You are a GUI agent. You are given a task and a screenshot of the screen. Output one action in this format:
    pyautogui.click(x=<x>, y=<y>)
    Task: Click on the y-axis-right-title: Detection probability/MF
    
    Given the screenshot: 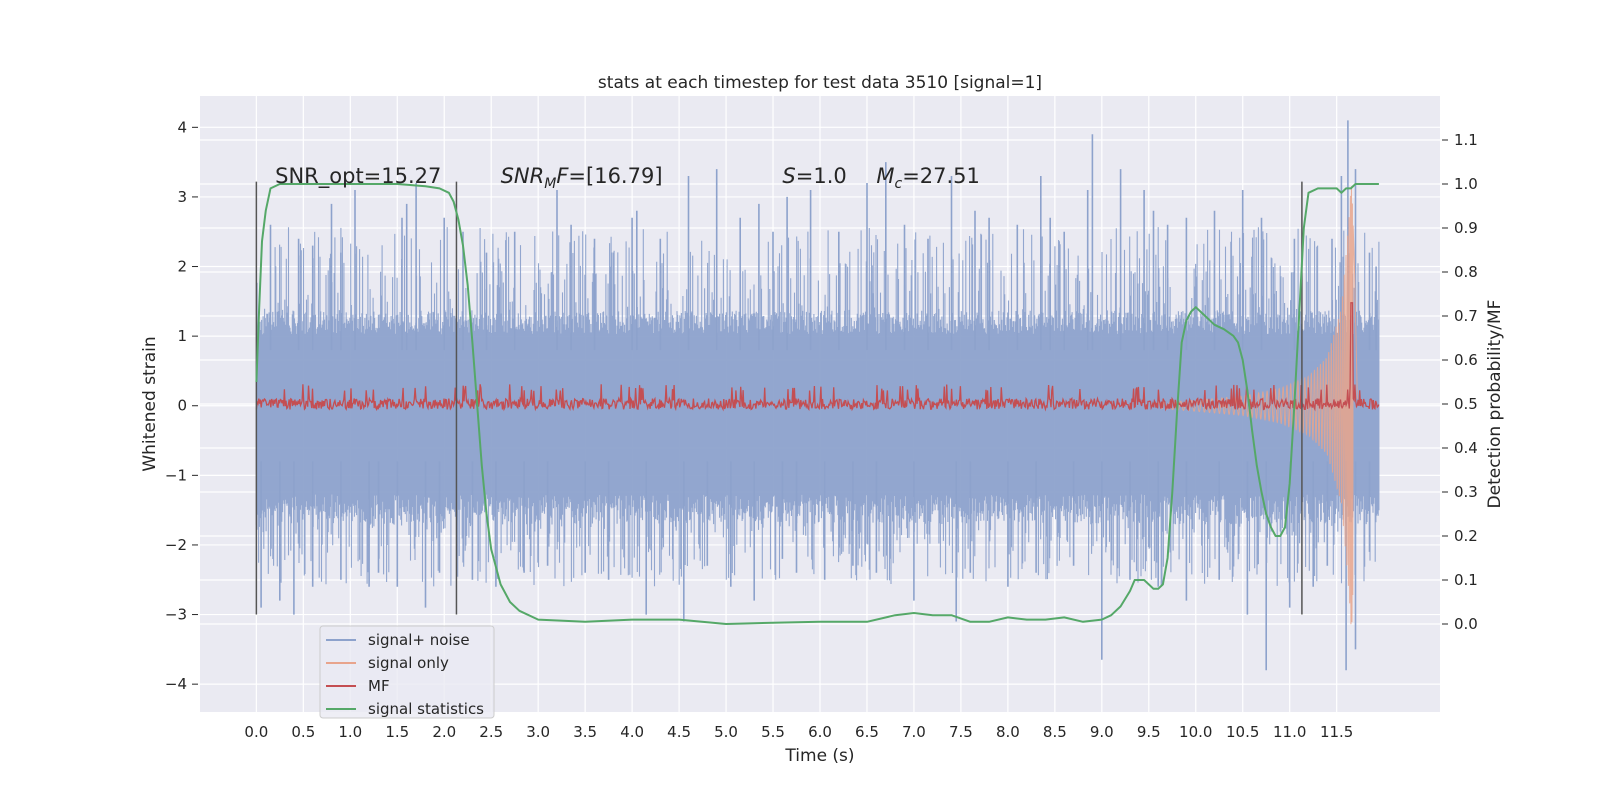 What is the action you would take?
    pyautogui.click(x=1495, y=404)
    